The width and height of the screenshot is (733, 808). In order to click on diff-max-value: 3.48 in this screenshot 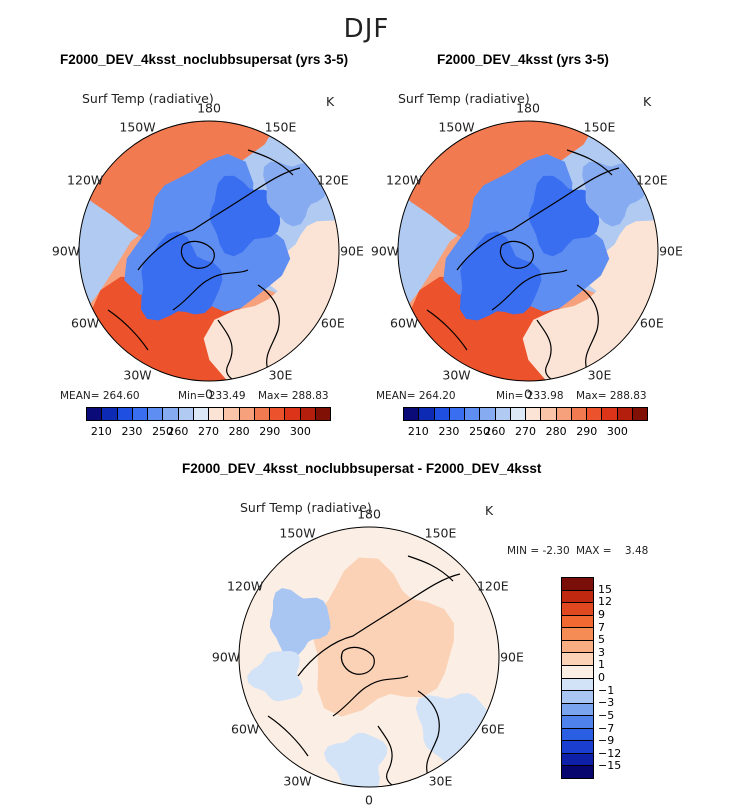, I will do `click(636, 551)`.